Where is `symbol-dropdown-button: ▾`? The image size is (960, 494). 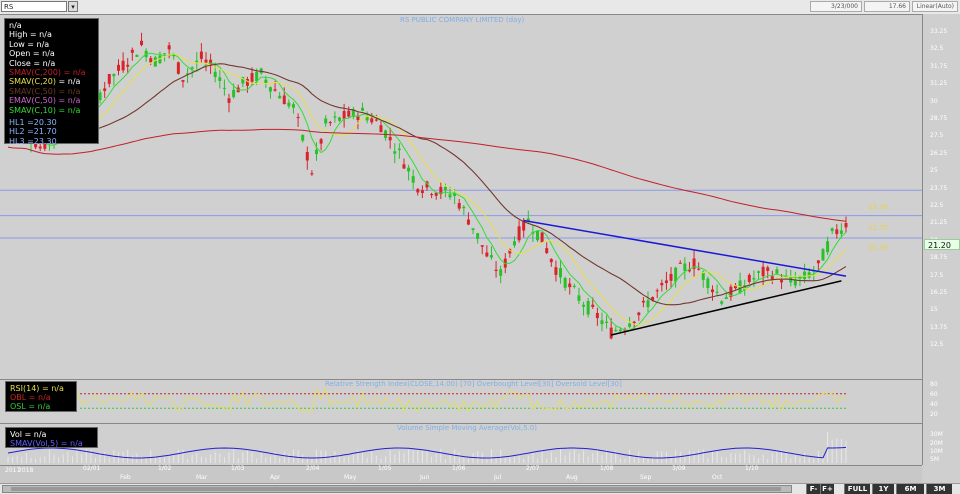 symbol-dropdown-button: ▾ is located at coordinates (73, 6).